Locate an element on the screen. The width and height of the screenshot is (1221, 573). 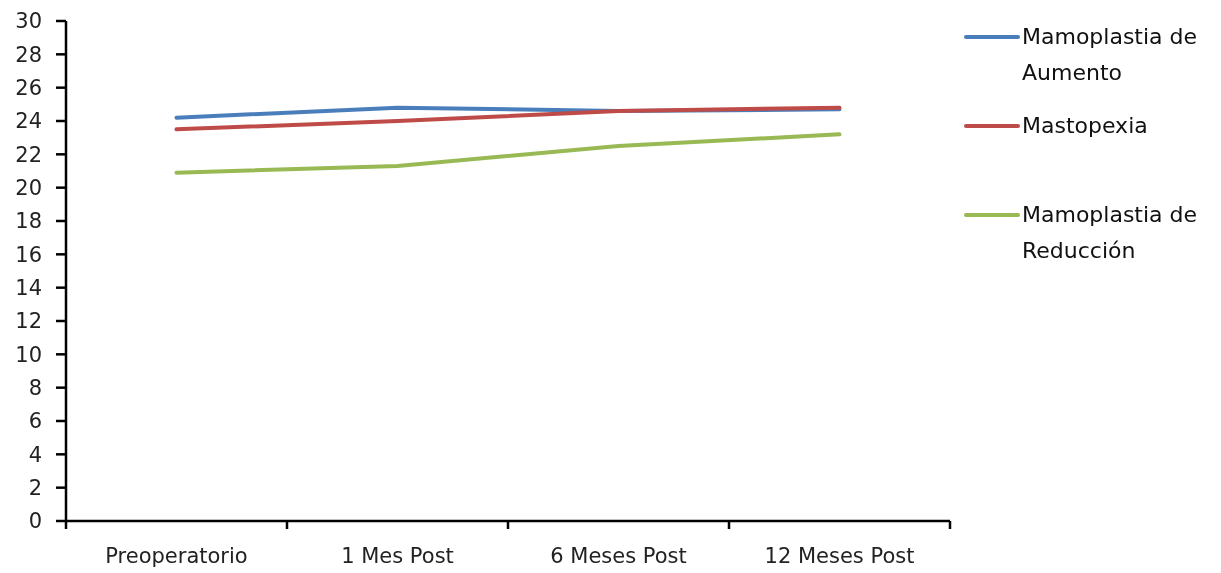
legend-label: Mamoplastia de Aumento is located at coordinates (1110, 55).